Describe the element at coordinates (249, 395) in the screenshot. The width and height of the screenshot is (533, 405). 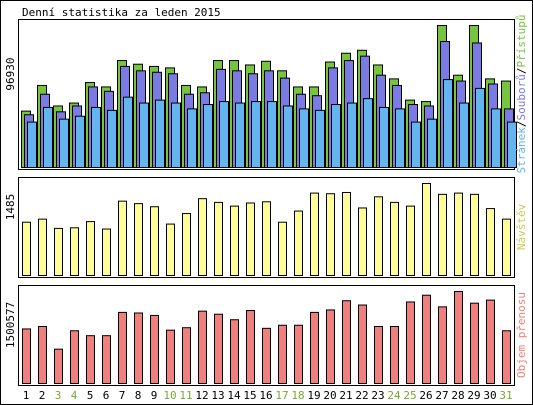
I see `x-tick-label: 15` at that location.